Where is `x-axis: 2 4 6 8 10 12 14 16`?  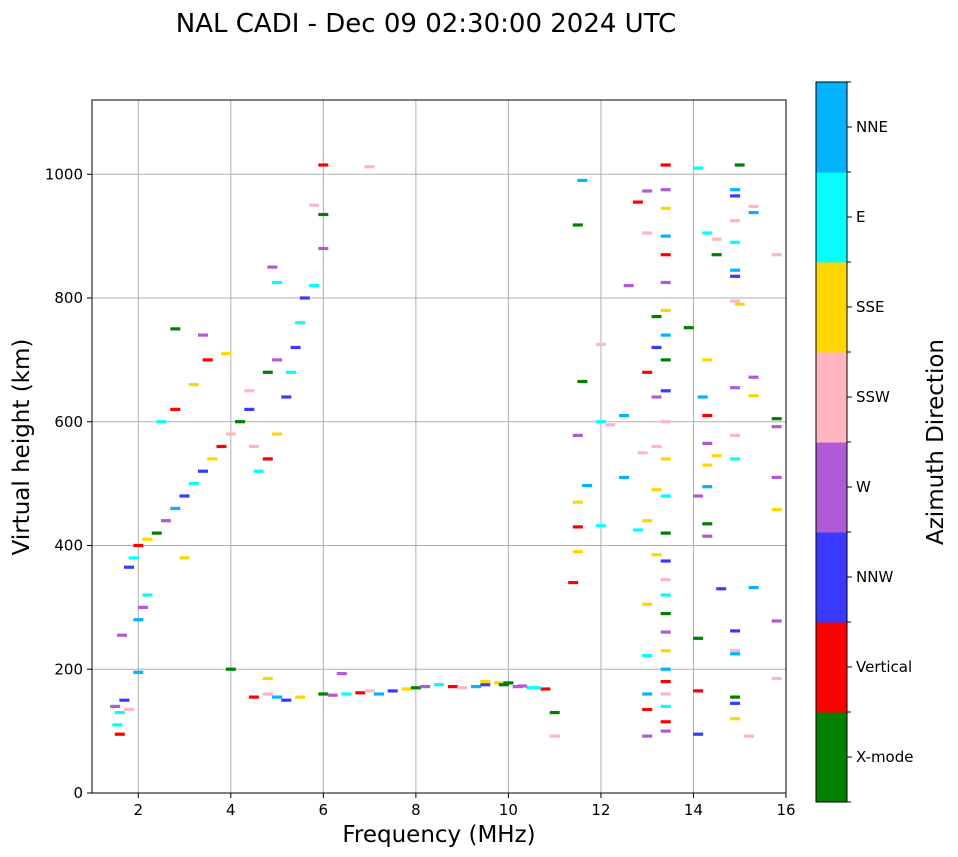
x-axis: 2 4 6 8 10 12 14 16 is located at coordinates (464, 806).